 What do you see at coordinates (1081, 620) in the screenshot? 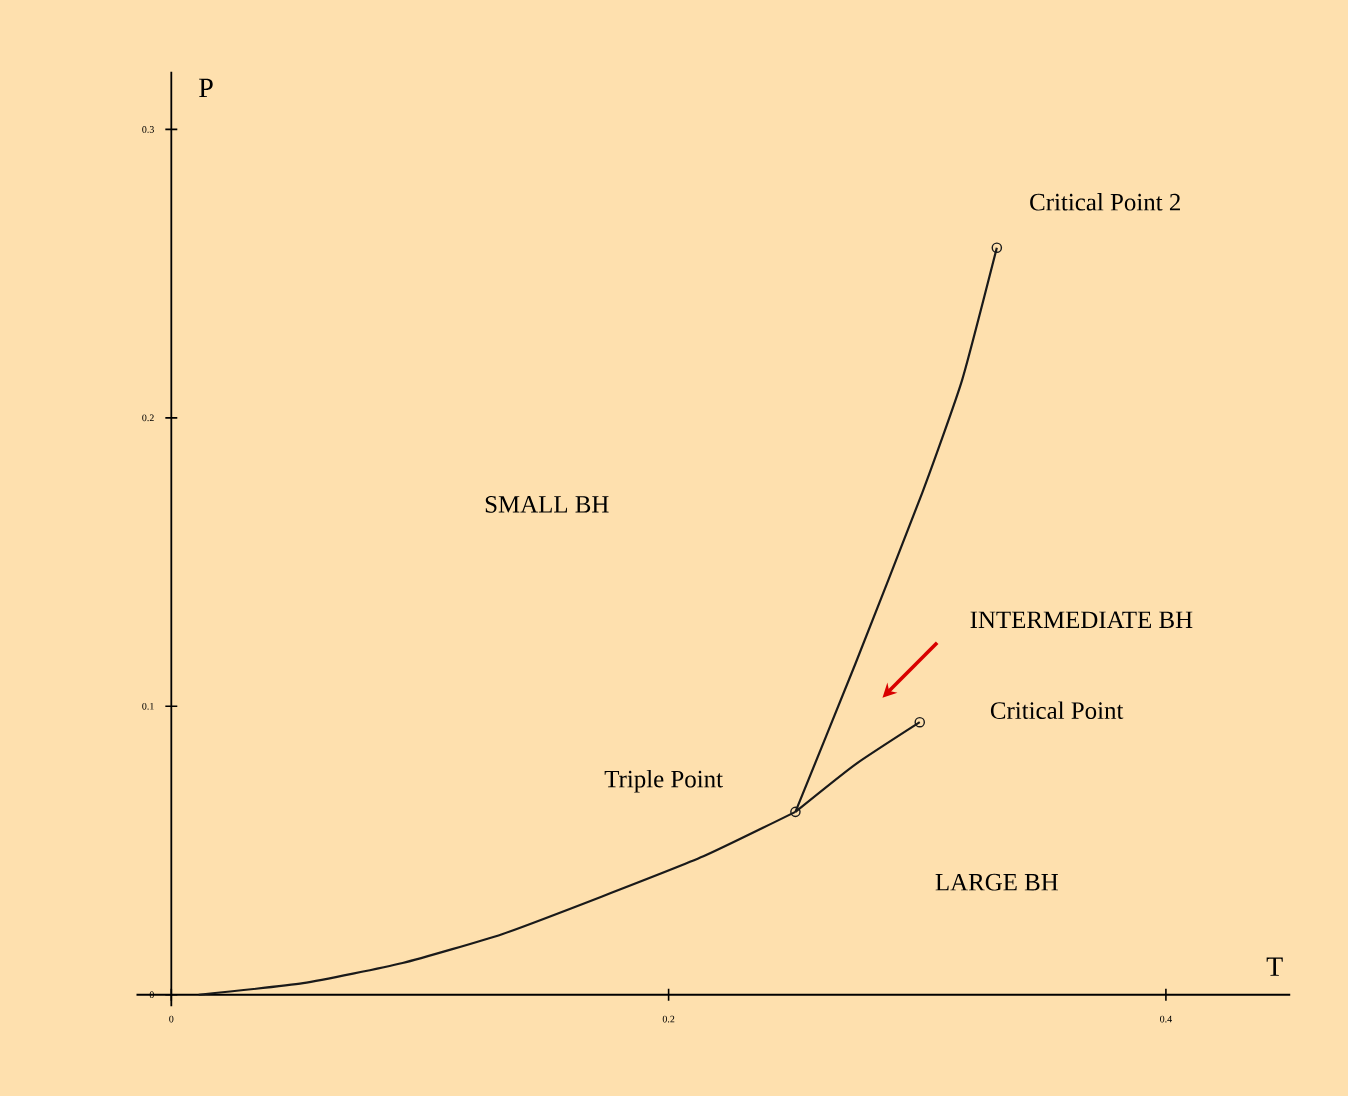
I see `annotation: INTERMEDIATE BH` at bounding box center [1081, 620].